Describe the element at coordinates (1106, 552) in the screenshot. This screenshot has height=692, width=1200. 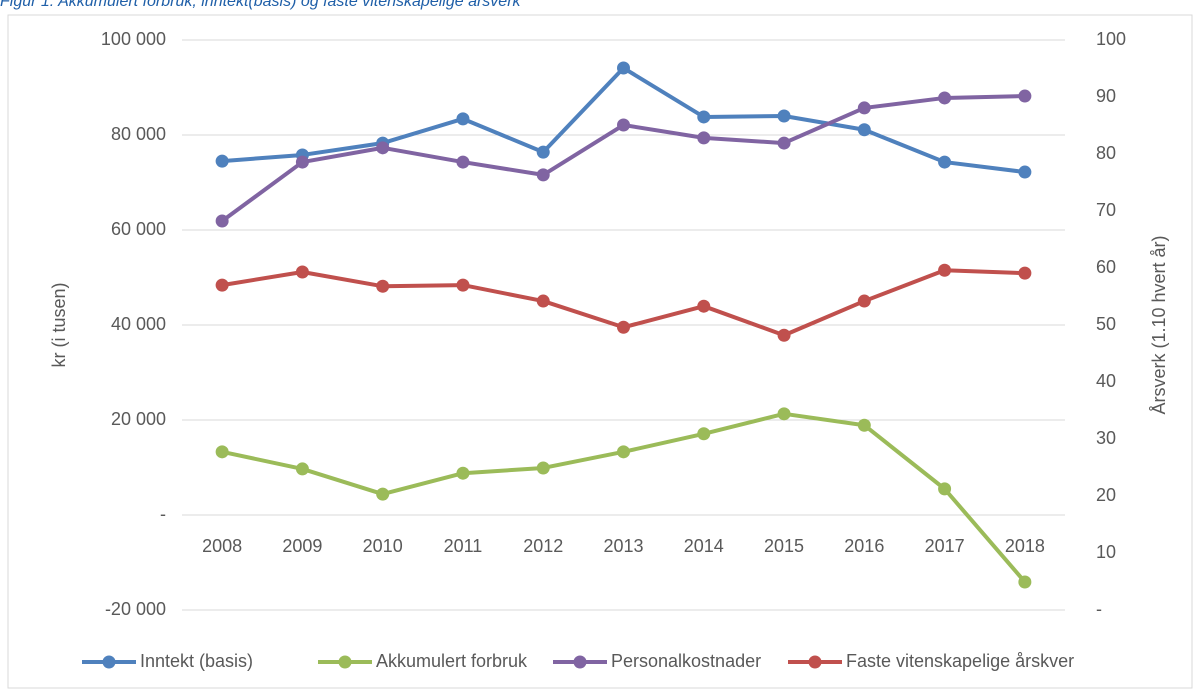
I see `y2-tick-label: 10` at that location.